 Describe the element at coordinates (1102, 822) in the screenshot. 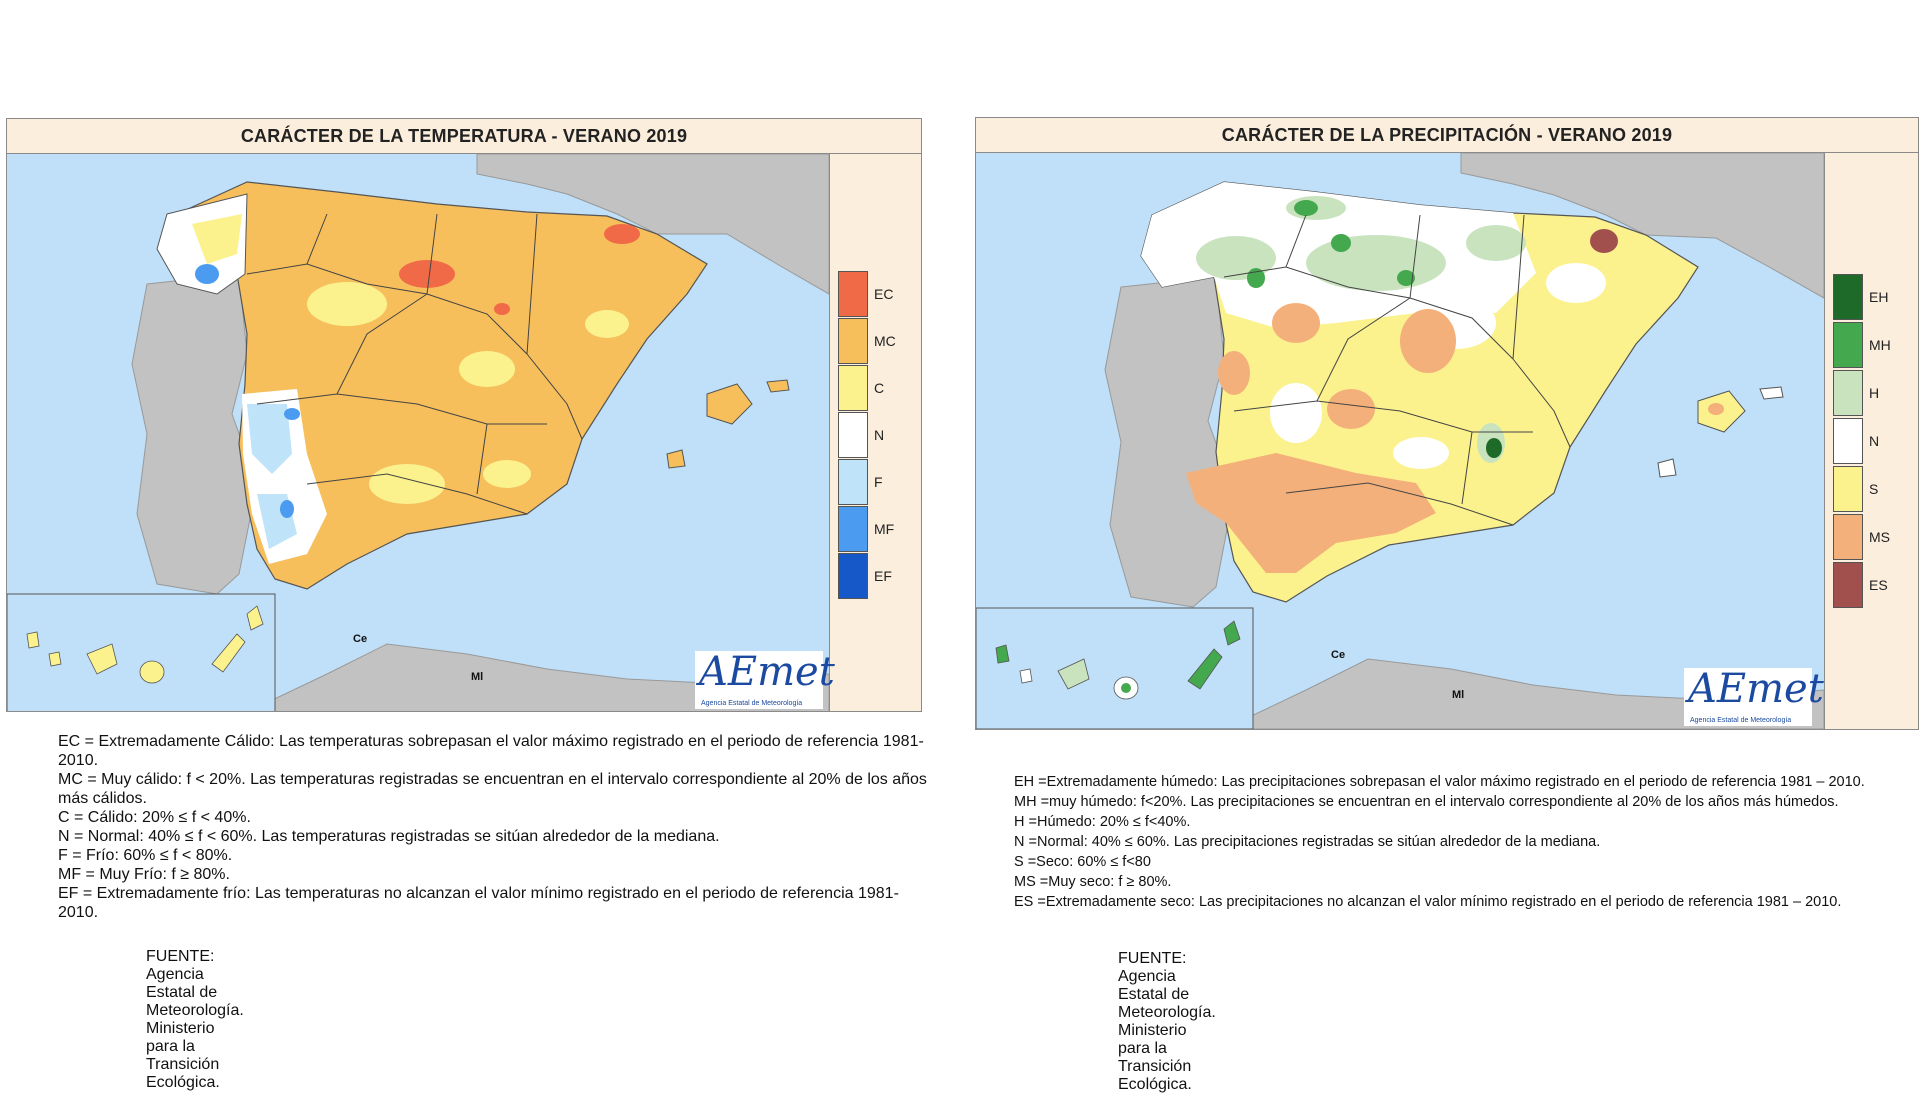

I see `definition-h: H =Húmedo: 20% ≤ f<40%.` at that location.